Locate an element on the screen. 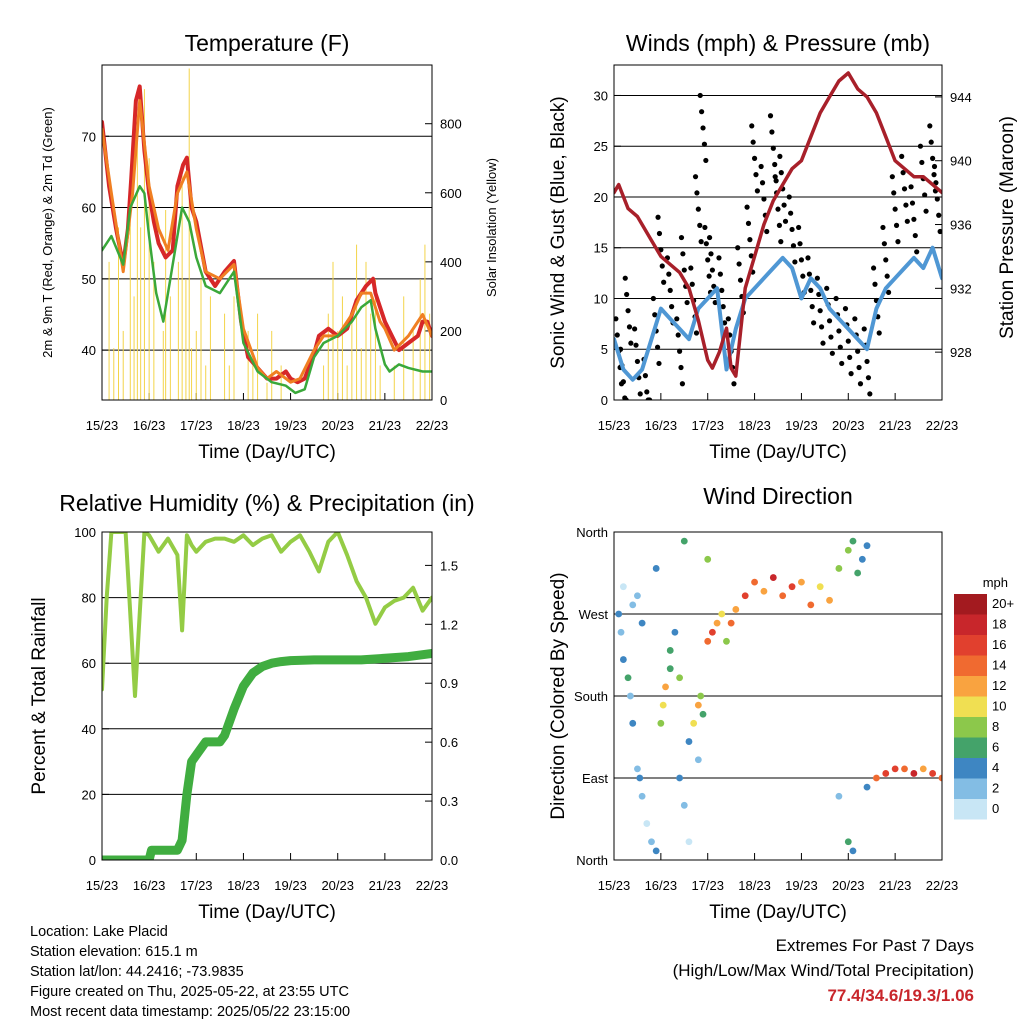  y-tick-label: North is located at coordinates (592, 860).